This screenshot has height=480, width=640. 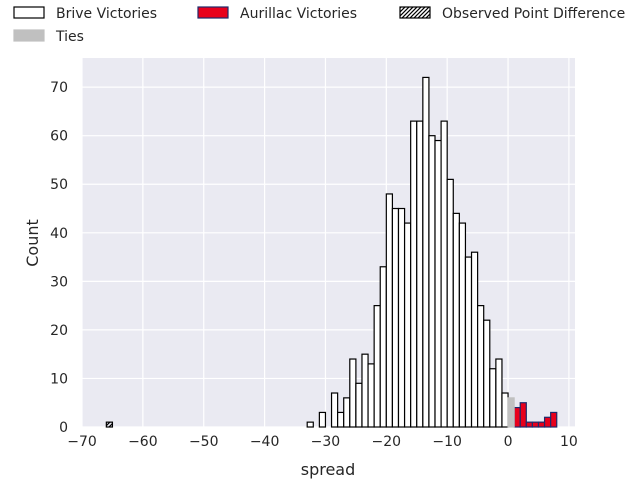 What do you see at coordinates (533, 14) in the screenshot?
I see `legend-label: Observed Point Difference` at bounding box center [533, 14].